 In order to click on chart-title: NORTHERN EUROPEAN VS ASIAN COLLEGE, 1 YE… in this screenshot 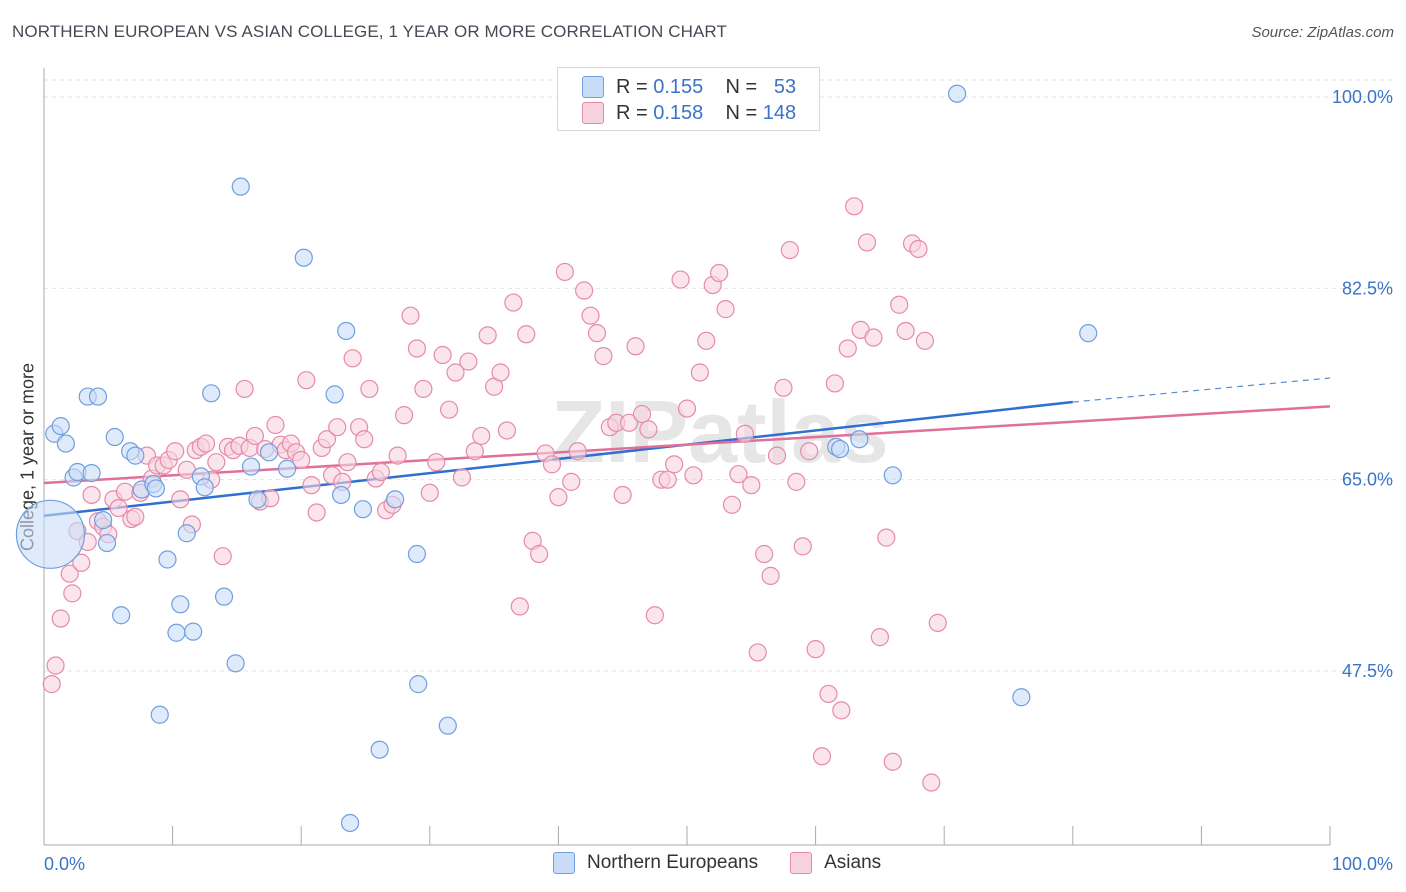, I will do `click(369, 31)`.